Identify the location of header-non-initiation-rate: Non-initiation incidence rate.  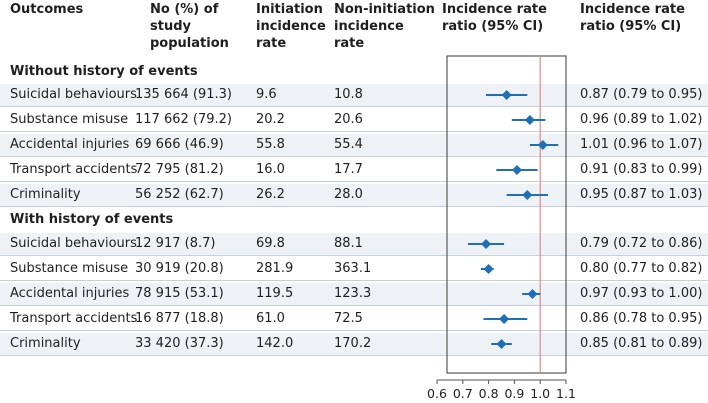
(384, 26).